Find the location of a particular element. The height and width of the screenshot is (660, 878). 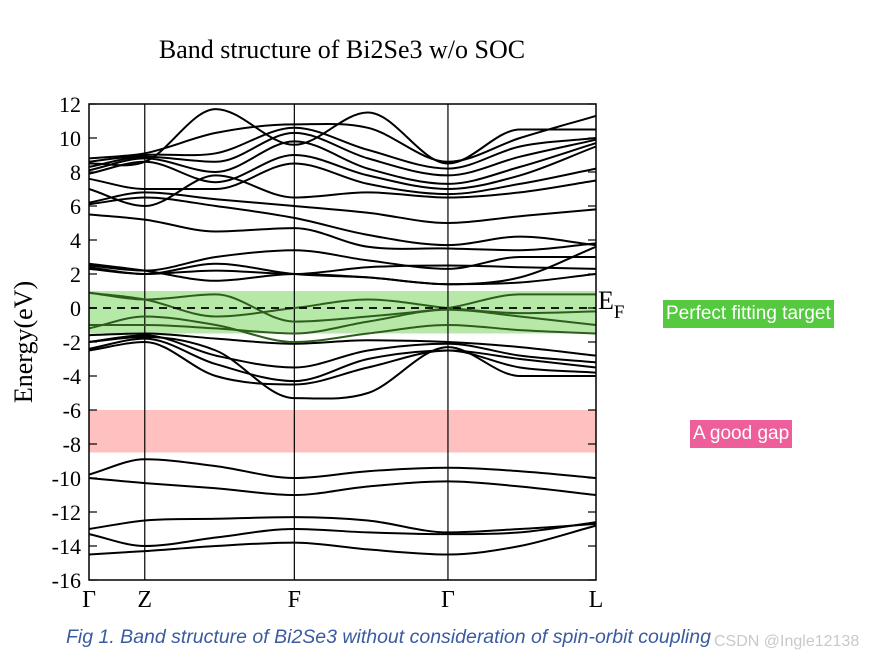

y-tick-label: 6 is located at coordinates (75, 206).